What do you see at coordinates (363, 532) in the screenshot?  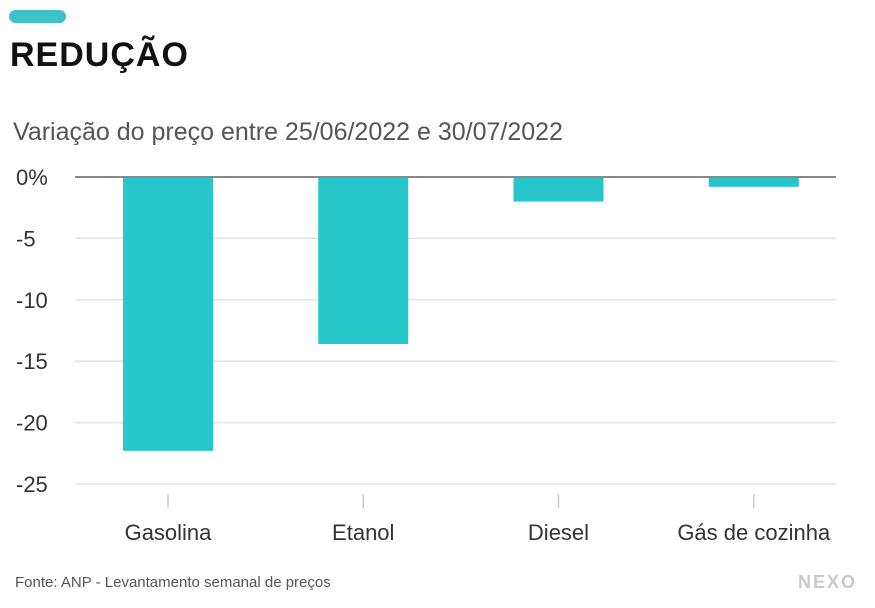 I see `x-tick-label: Etanol` at bounding box center [363, 532].